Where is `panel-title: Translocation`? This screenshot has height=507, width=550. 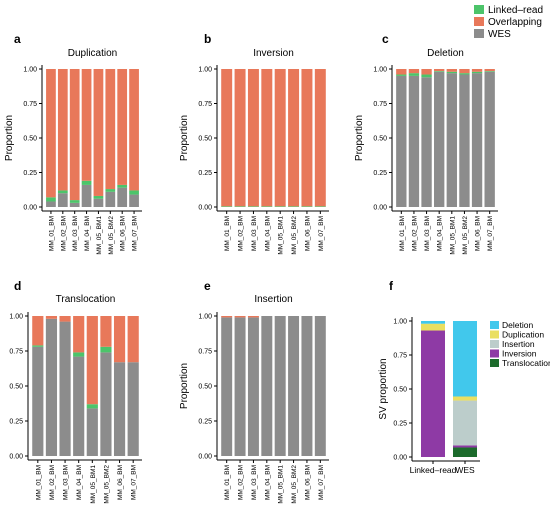
panel-title: Translocation is located at coordinates (86, 299).